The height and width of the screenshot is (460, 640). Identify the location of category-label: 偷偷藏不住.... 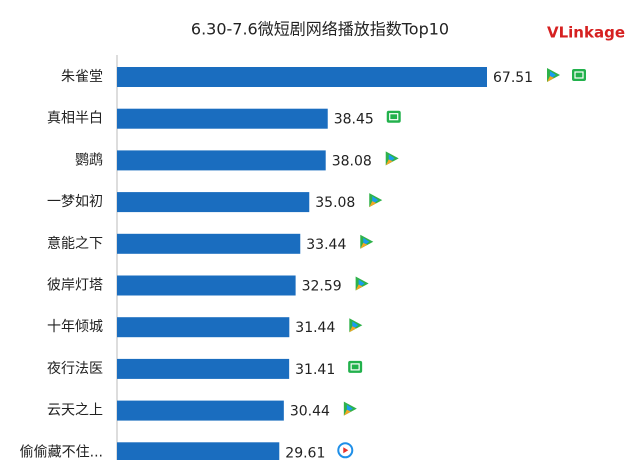
(61, 452).